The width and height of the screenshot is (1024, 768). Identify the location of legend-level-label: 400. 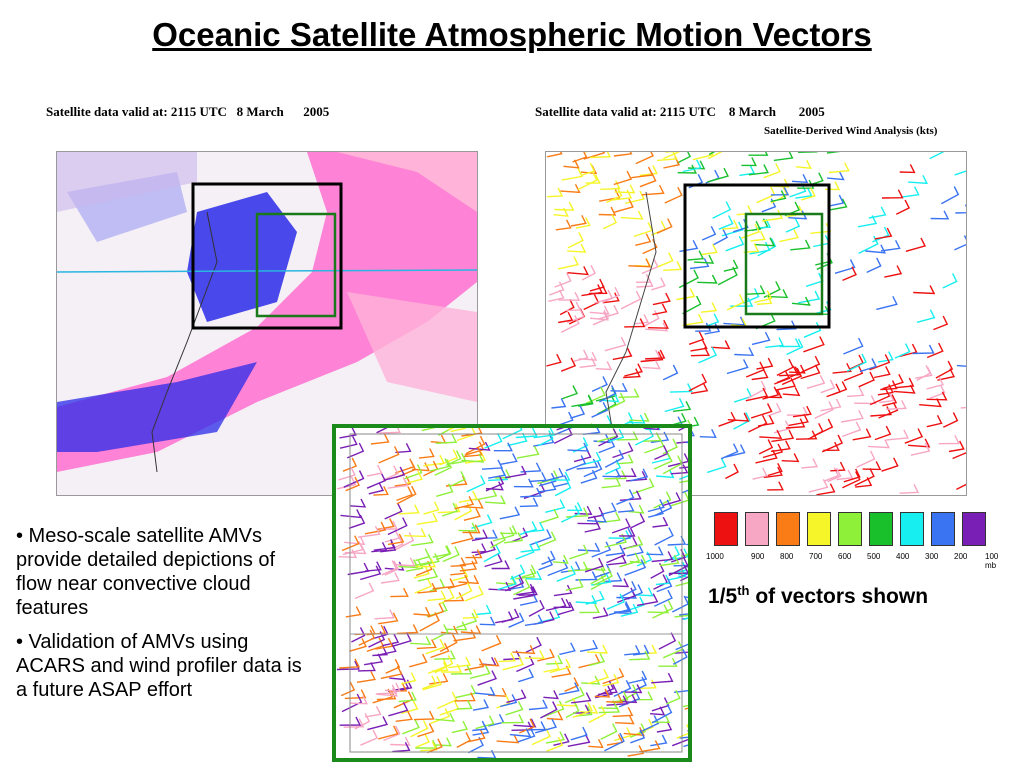
(903, 556).